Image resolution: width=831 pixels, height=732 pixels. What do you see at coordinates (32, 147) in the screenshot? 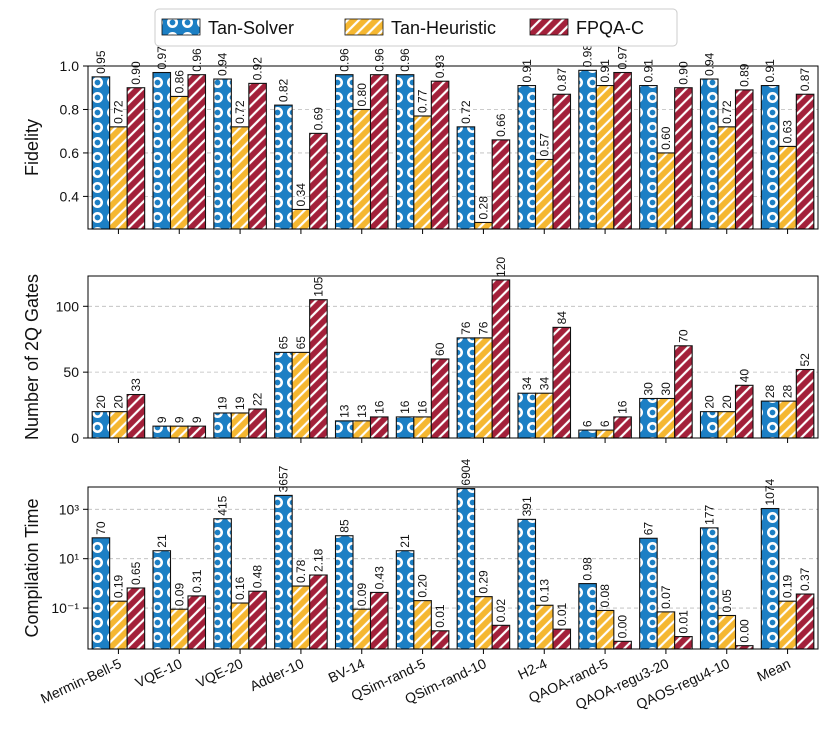
I see `y-axis-label: Fidelity` at bounding box center [32, 147].